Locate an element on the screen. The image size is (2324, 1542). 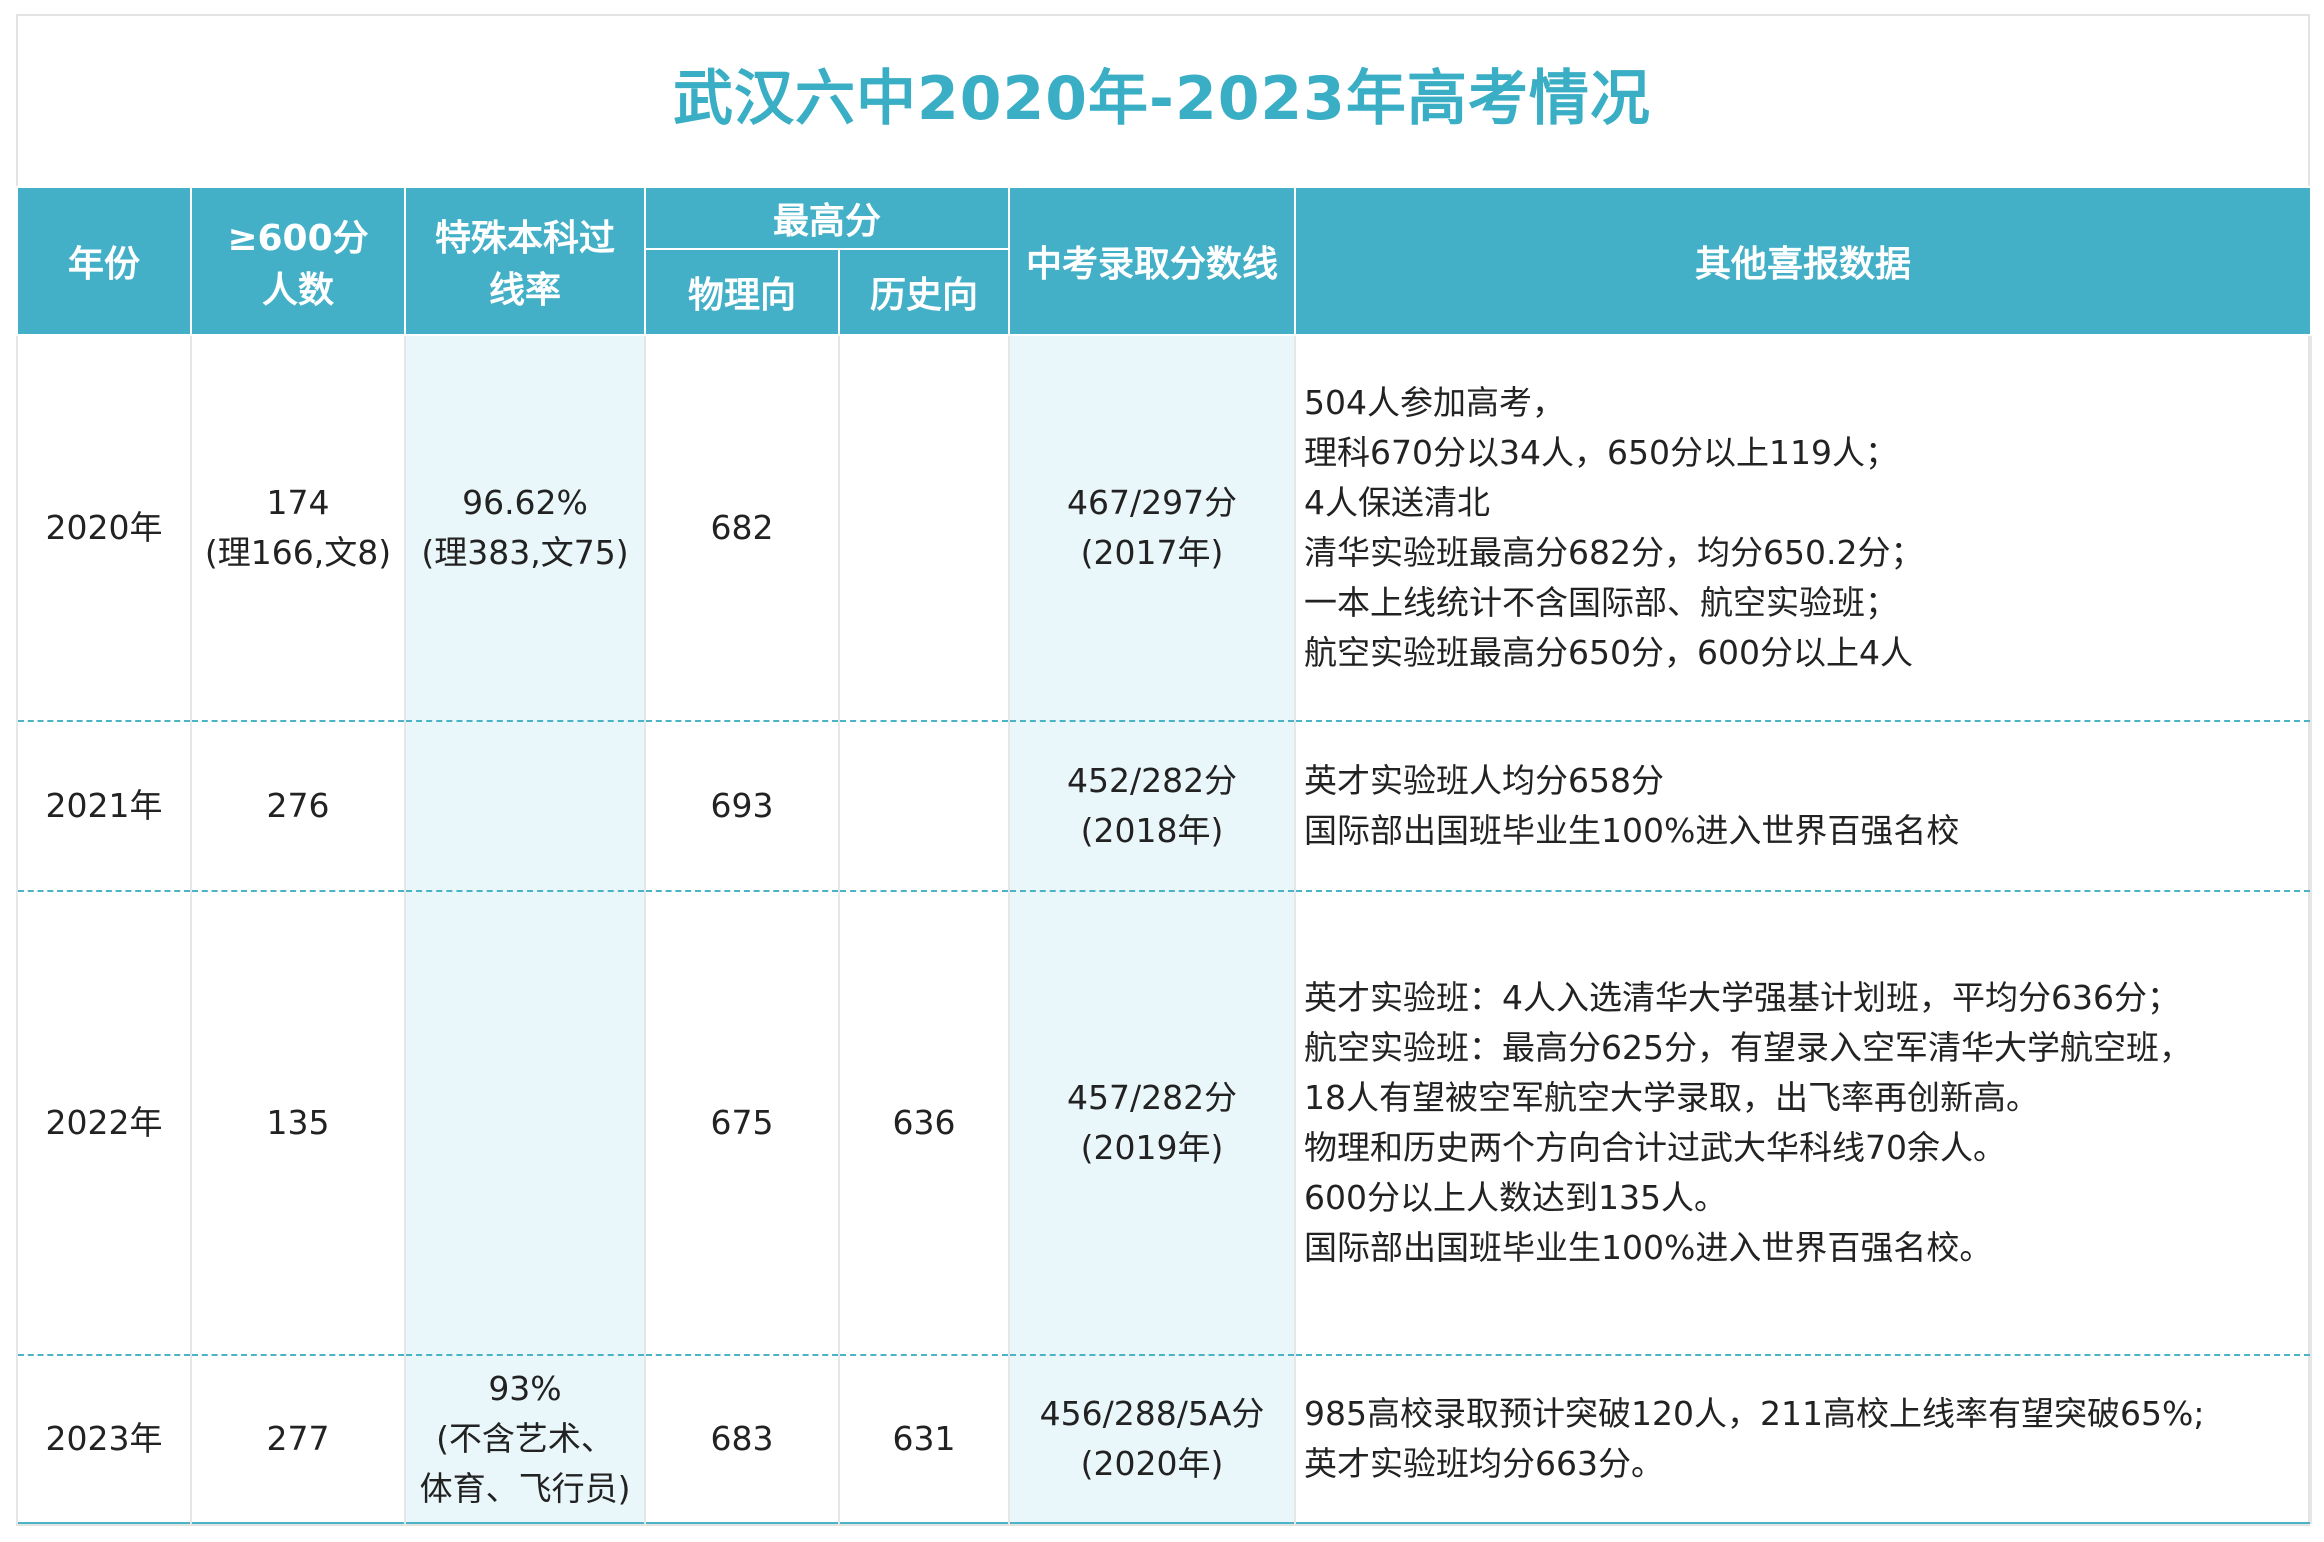
cell-other-line: 18人有望被空军航空大学录取，出飞率再创新高。 is located at coordinates (1672, 1097).